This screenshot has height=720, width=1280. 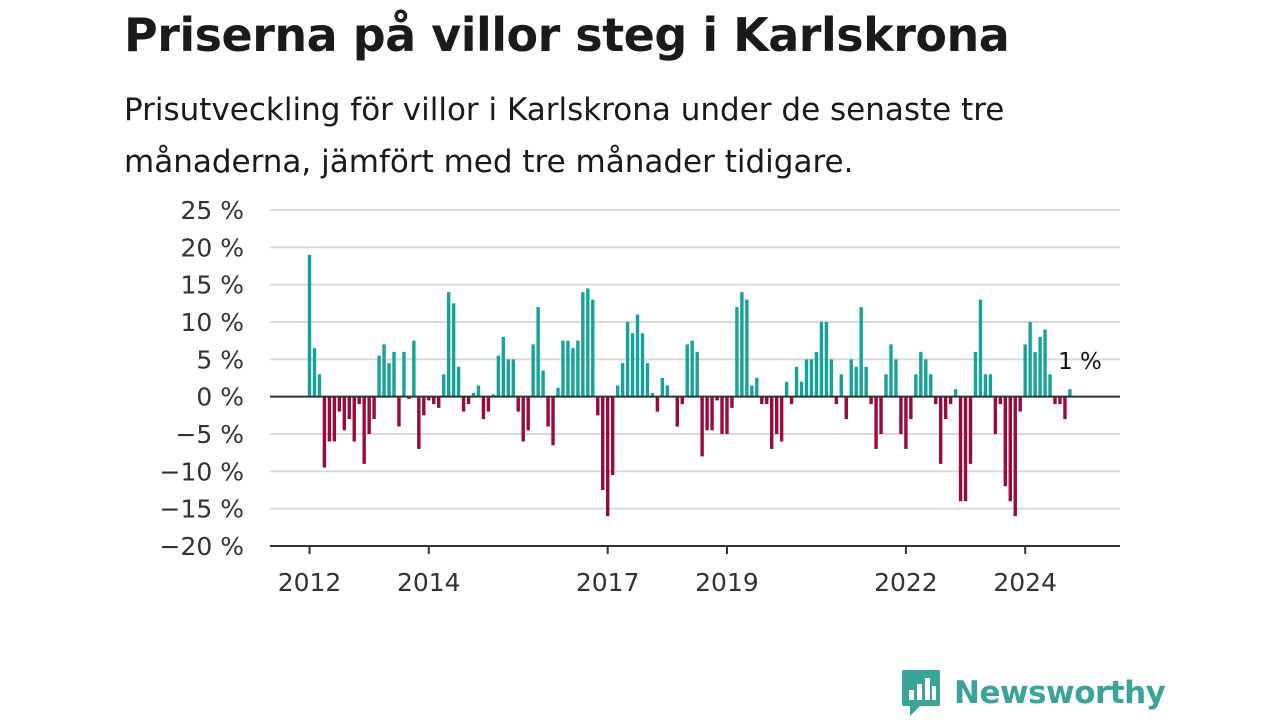 What do you see at coordinates (695, 474) in the screenshot?
I see `axes` at bounding box center [695, 474].